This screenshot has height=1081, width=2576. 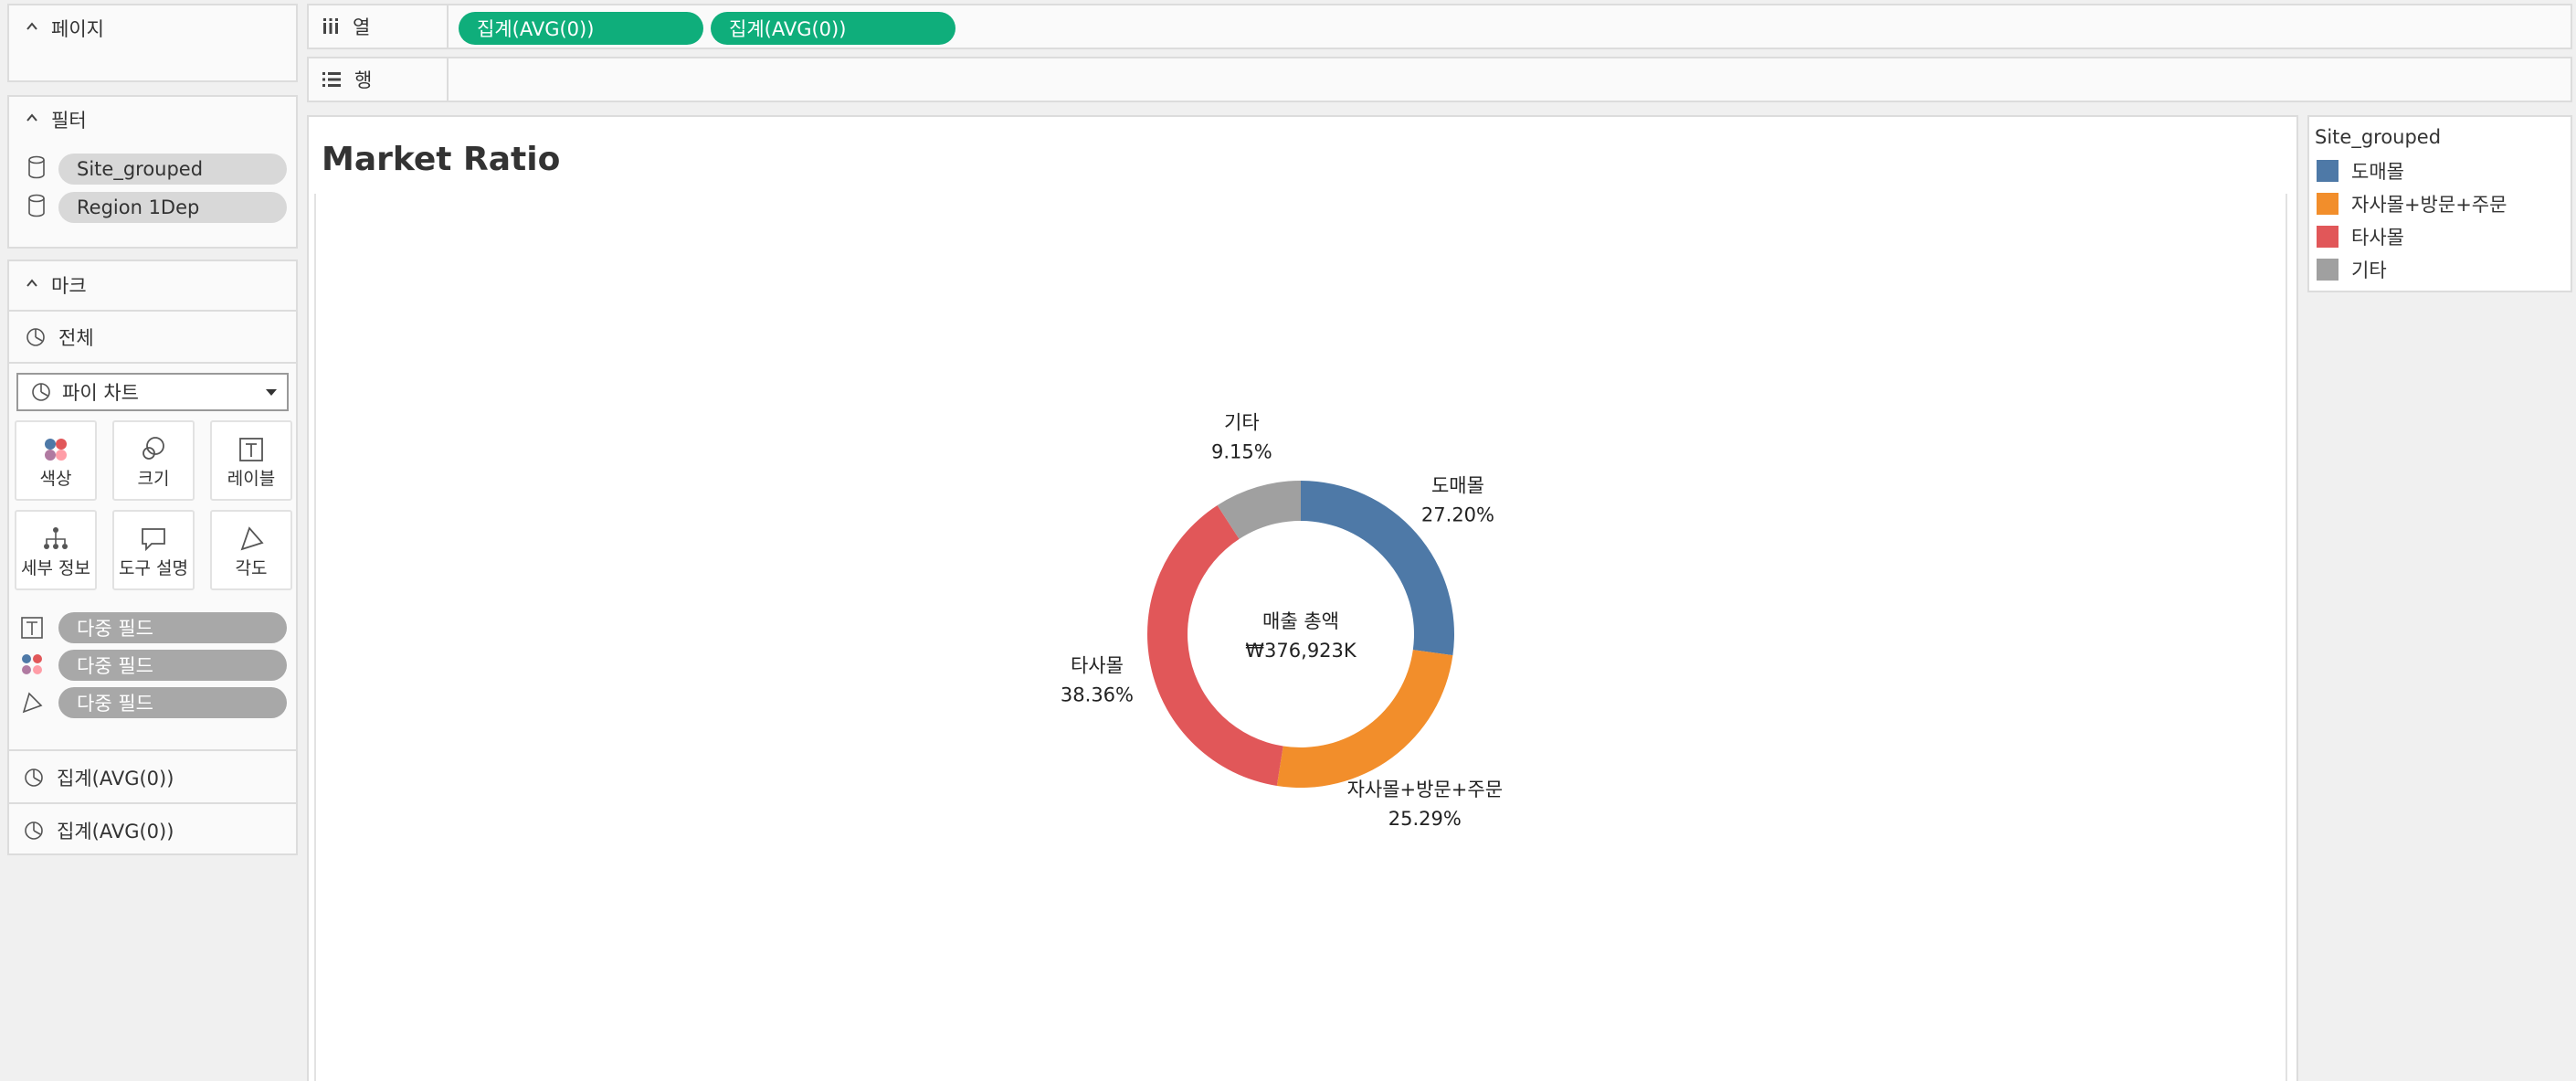 I want to click on legend-item-label: 타사몰, so click(x=2377, y=238).